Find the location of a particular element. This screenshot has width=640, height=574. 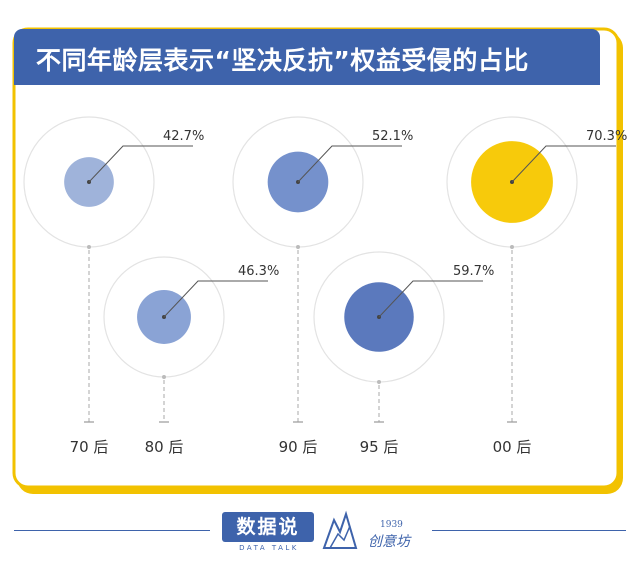

partner-name: 创意坊 is located at coordinates (389, 542).